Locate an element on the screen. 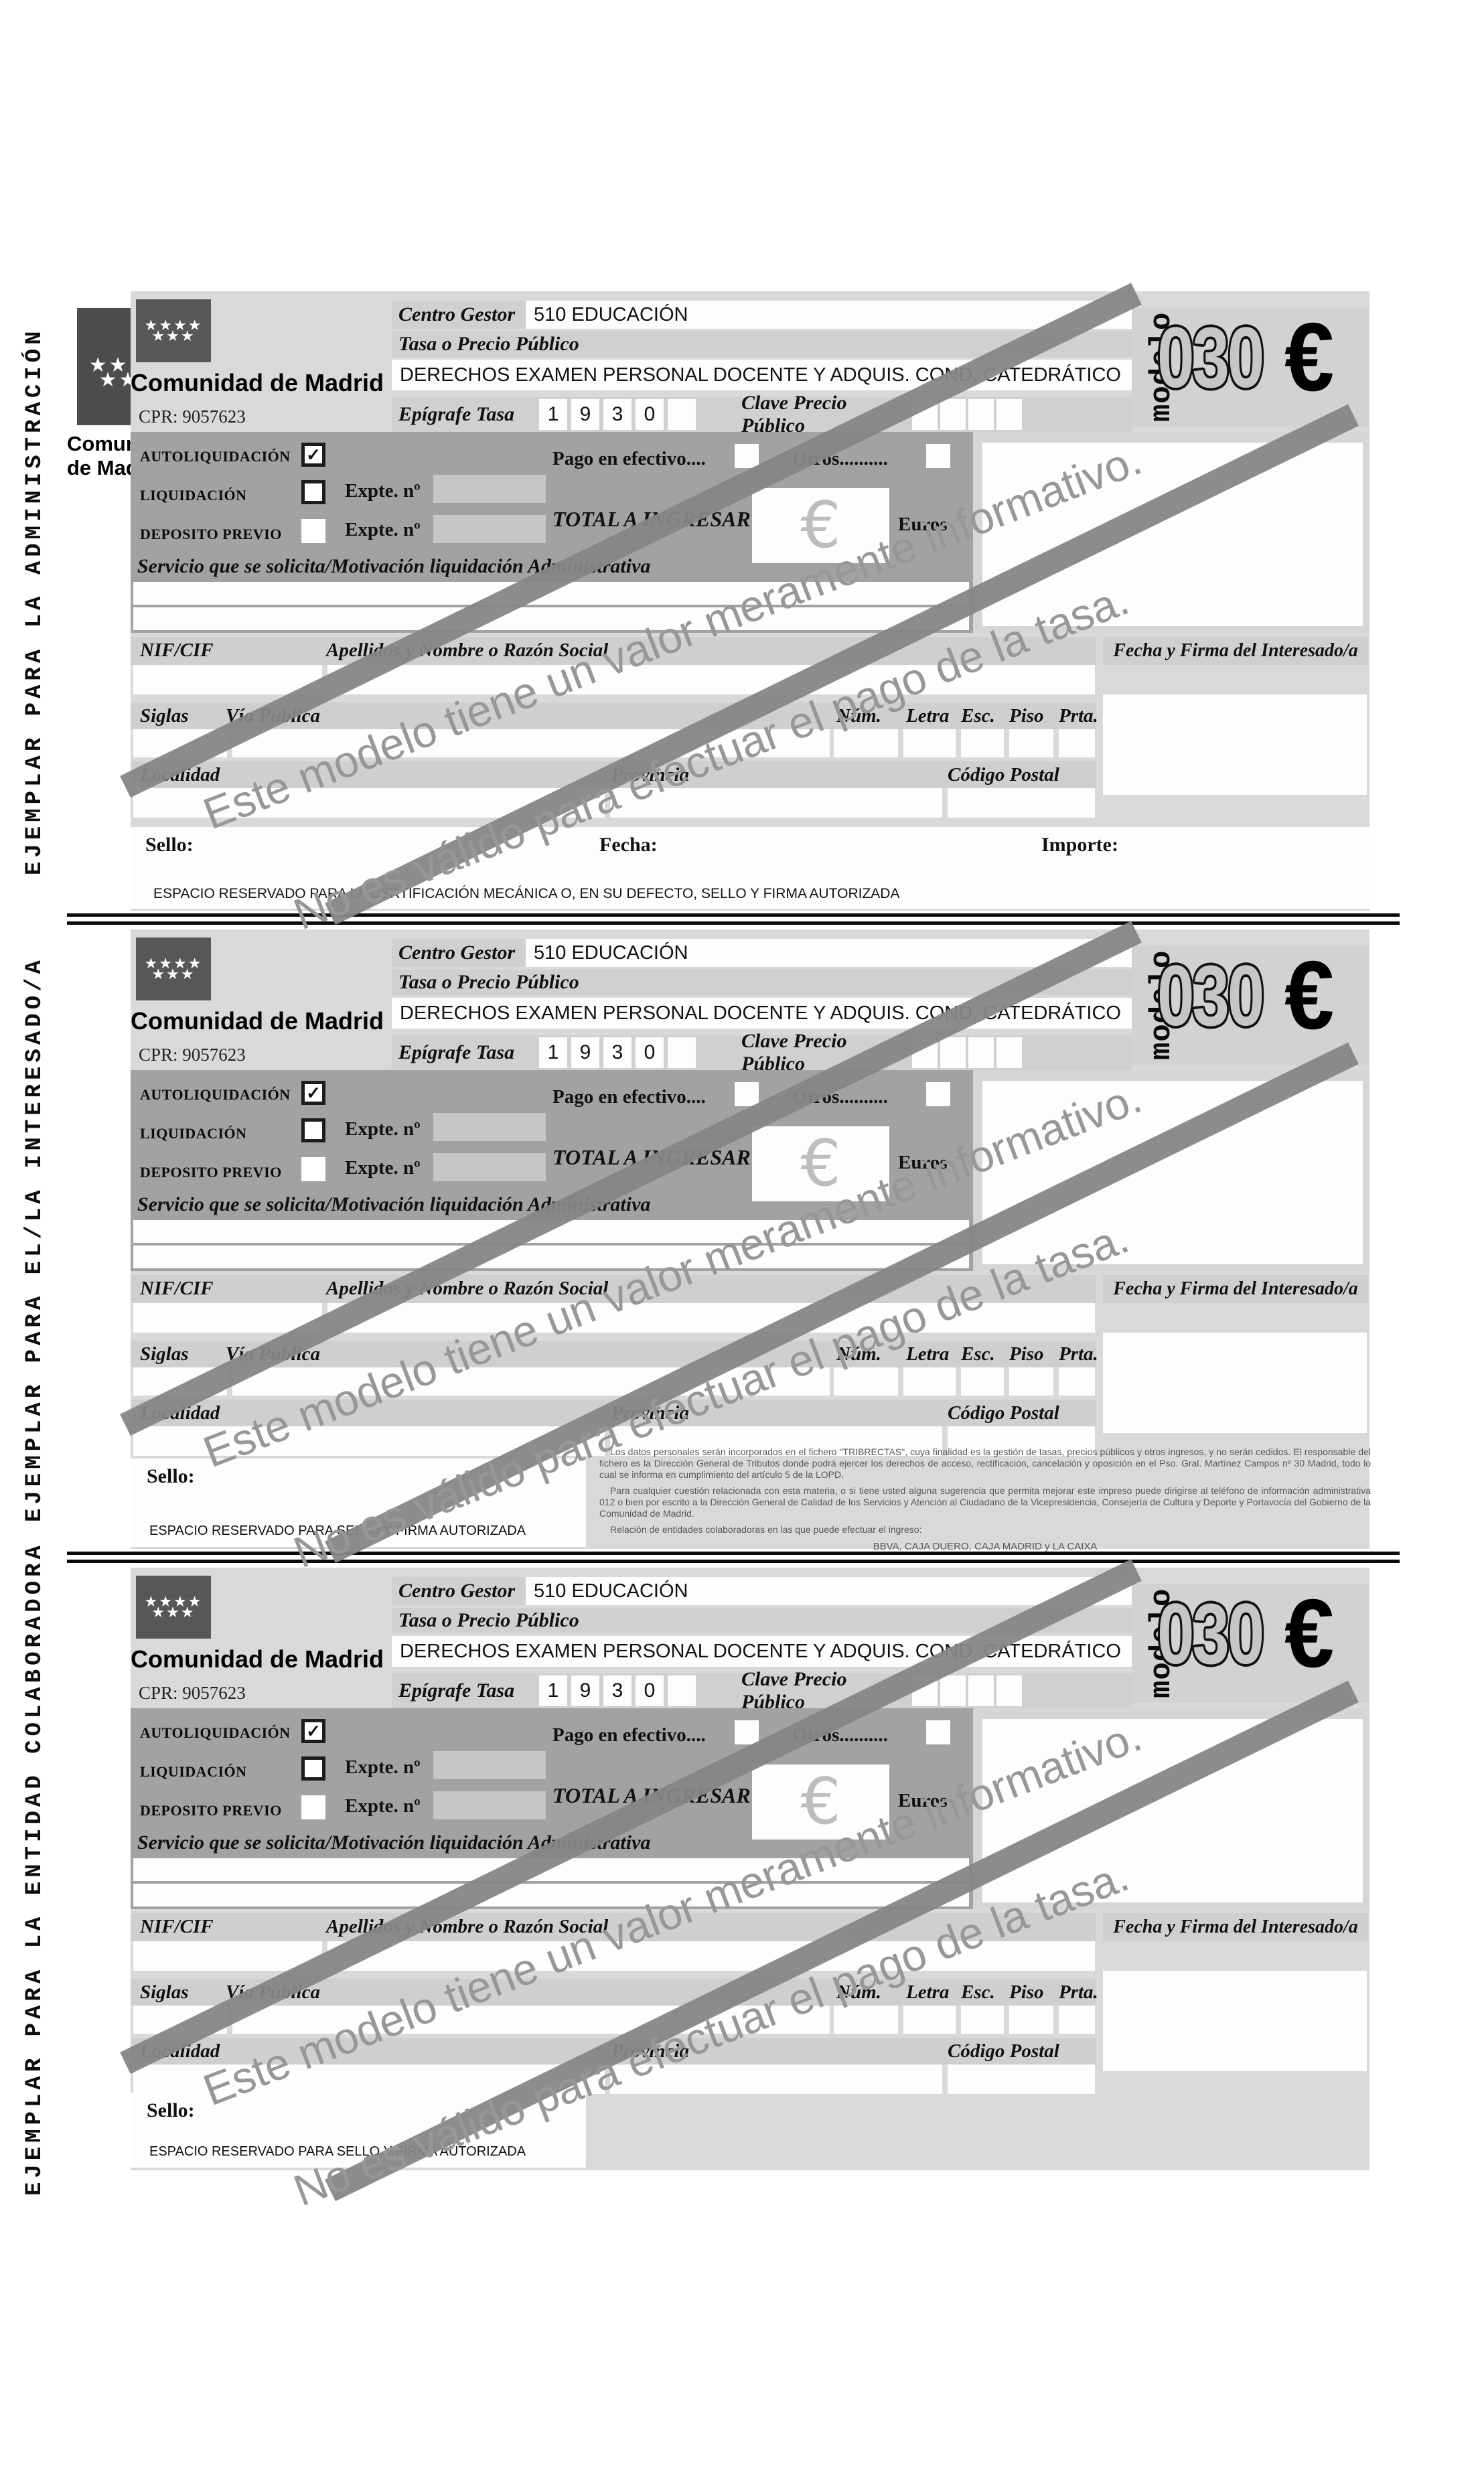  expte-label: Expte. nº is located at coordinates (383, 1767).